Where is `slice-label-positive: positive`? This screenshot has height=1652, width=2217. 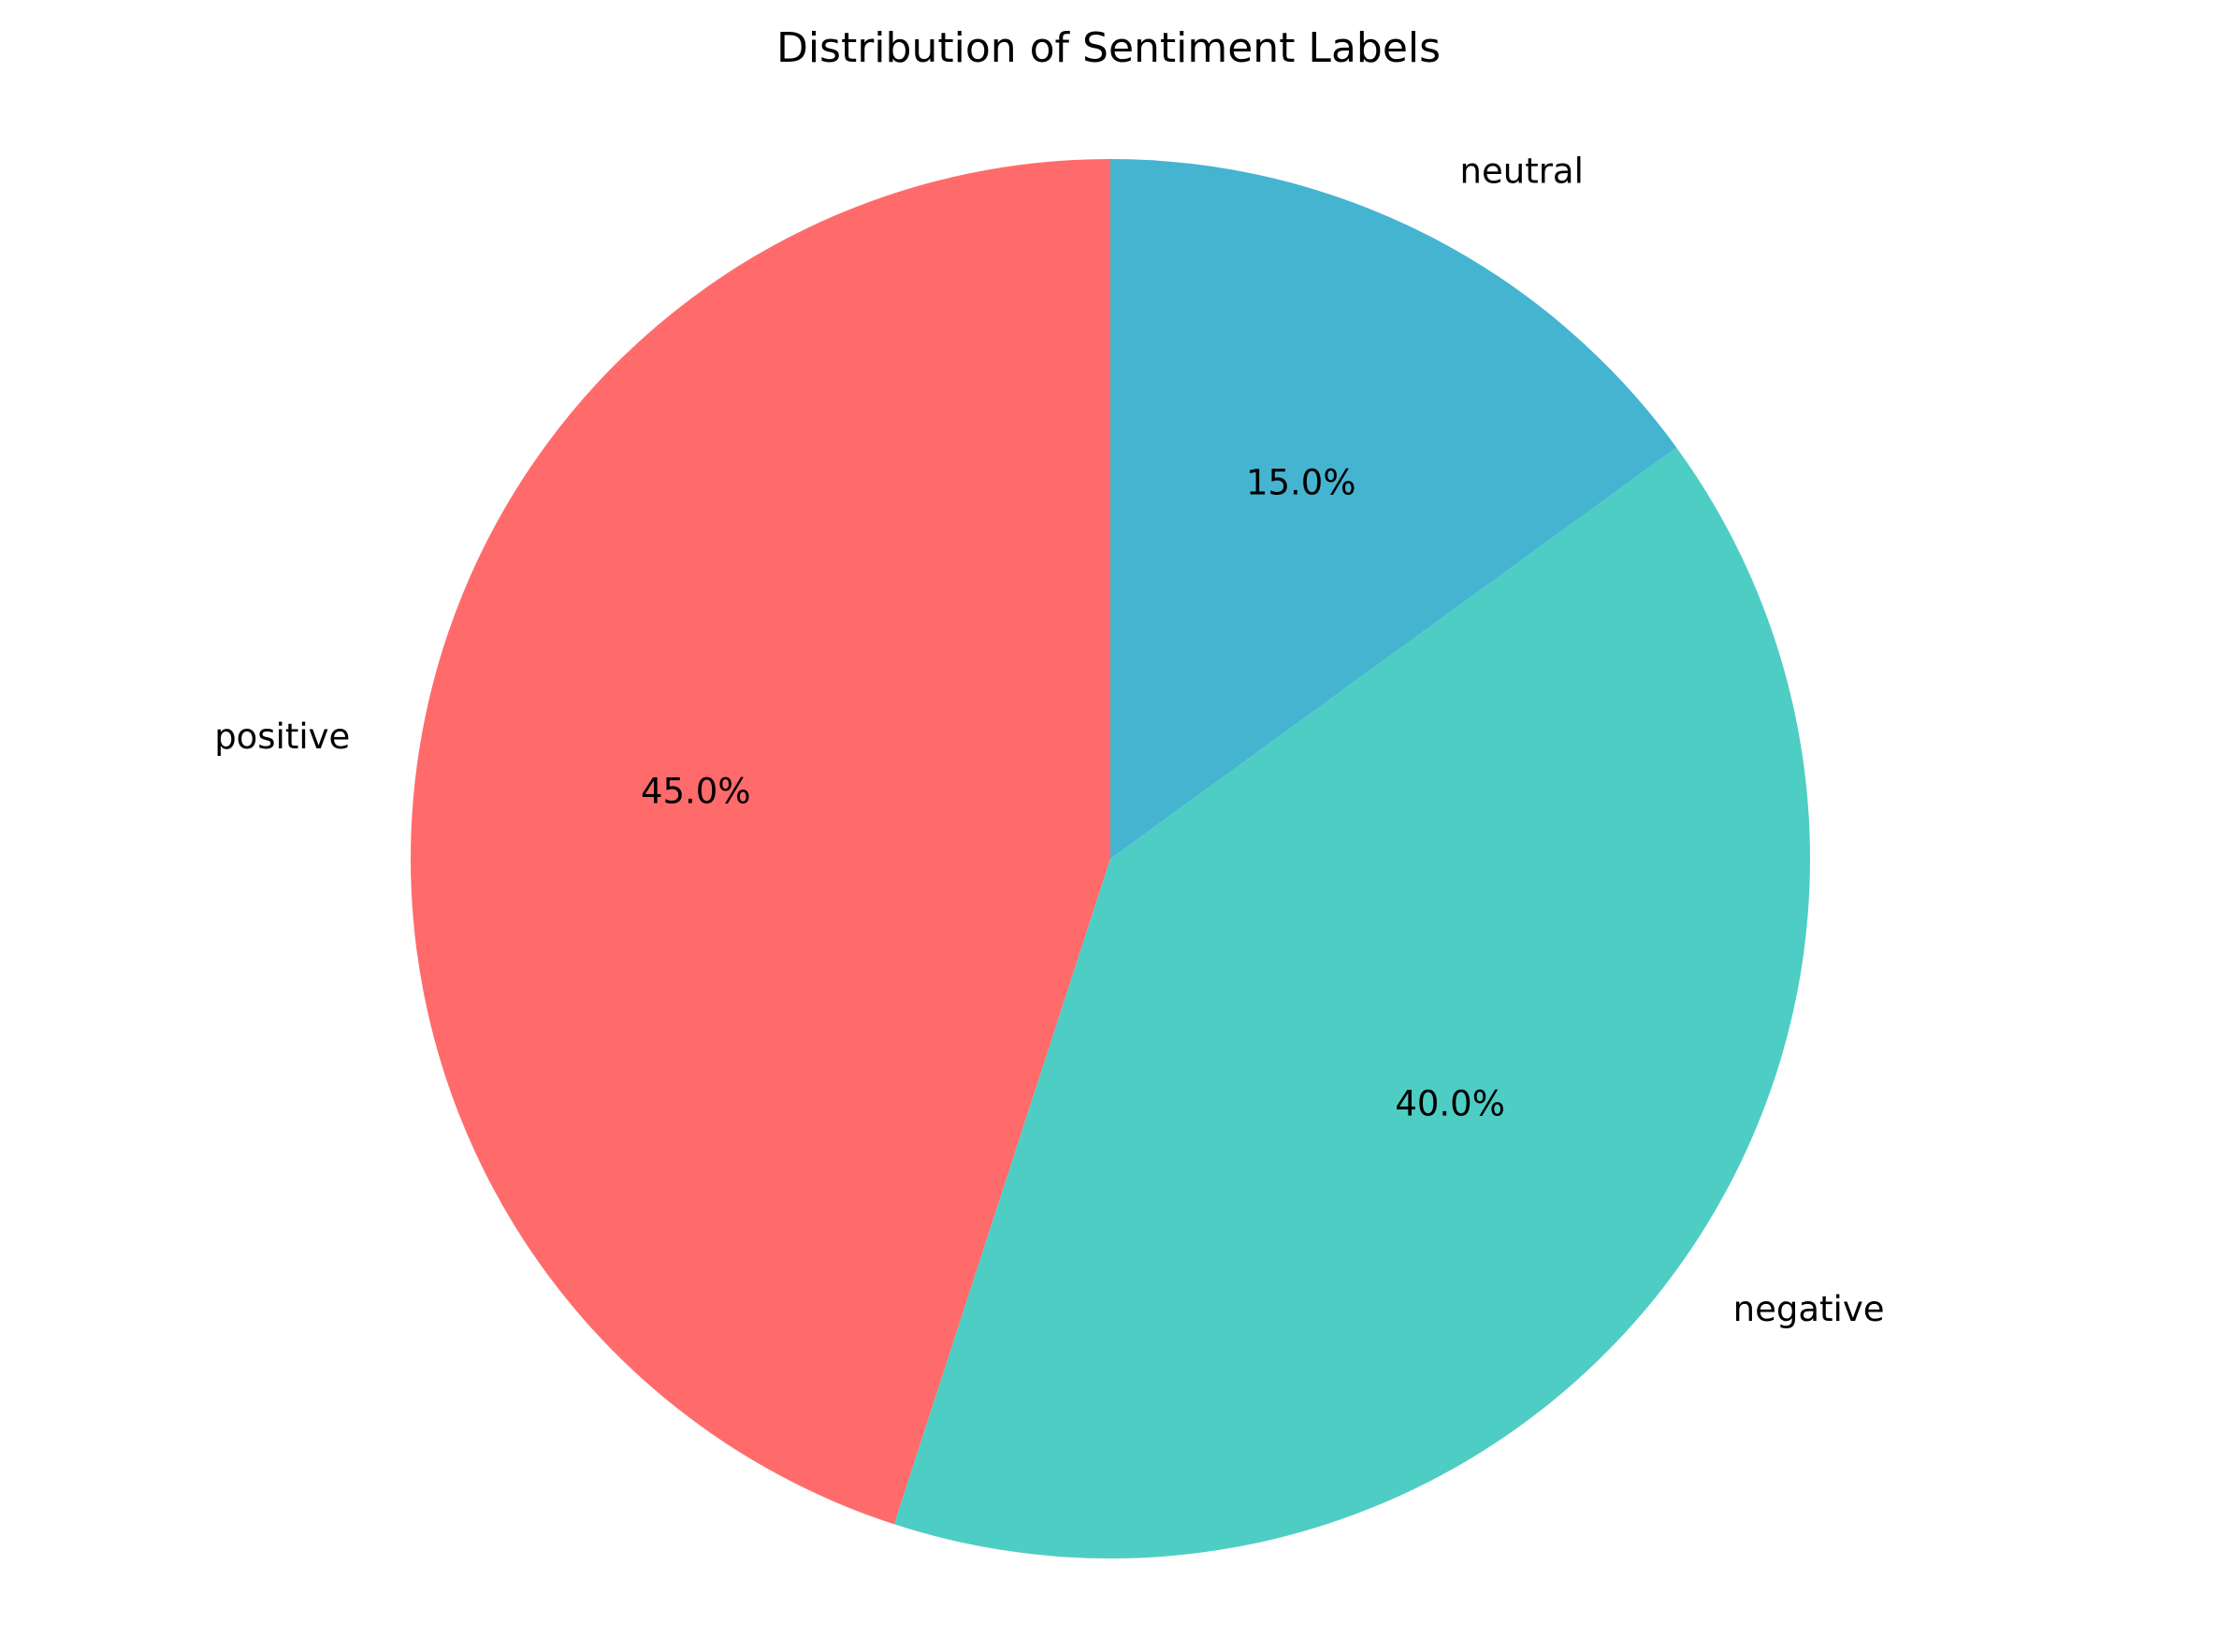
slice-label-positive: positive is located at coordinates (282, 737).